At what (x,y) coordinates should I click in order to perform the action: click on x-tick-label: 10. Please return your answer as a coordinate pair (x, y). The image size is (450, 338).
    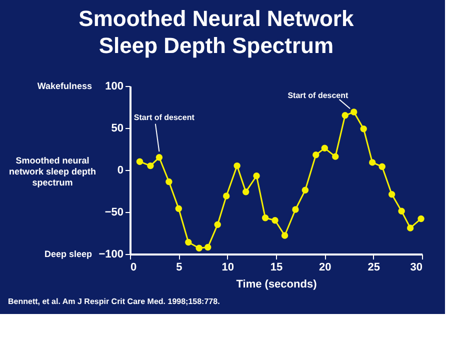
    Looking at the image, I should click on (228, 268).